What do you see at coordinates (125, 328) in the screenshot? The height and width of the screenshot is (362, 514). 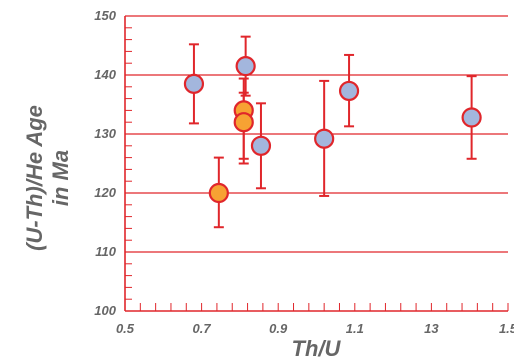 I see `x-tick-label: 0.5` at bounding box center [125, 328].